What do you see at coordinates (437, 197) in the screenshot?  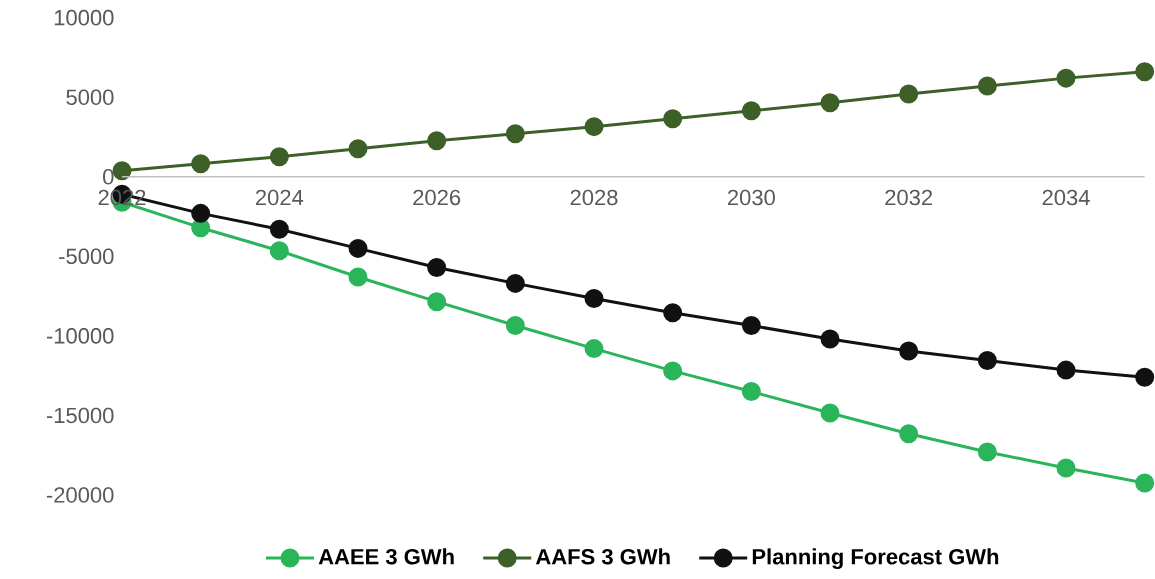 I see `x-tick-label: 2026` at bounding box center [437, 197].